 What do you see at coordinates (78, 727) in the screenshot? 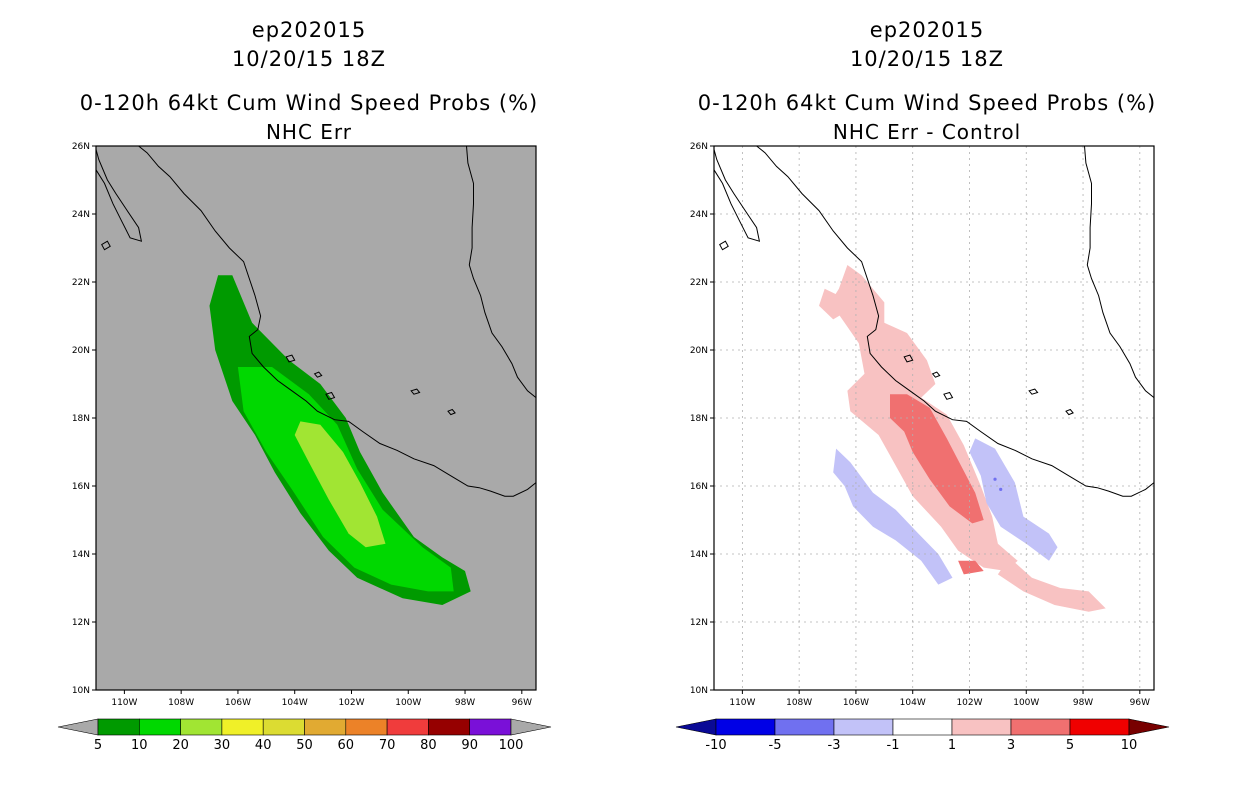
I see `left-colorbar-left-extension` at bounding box center [78, 727].